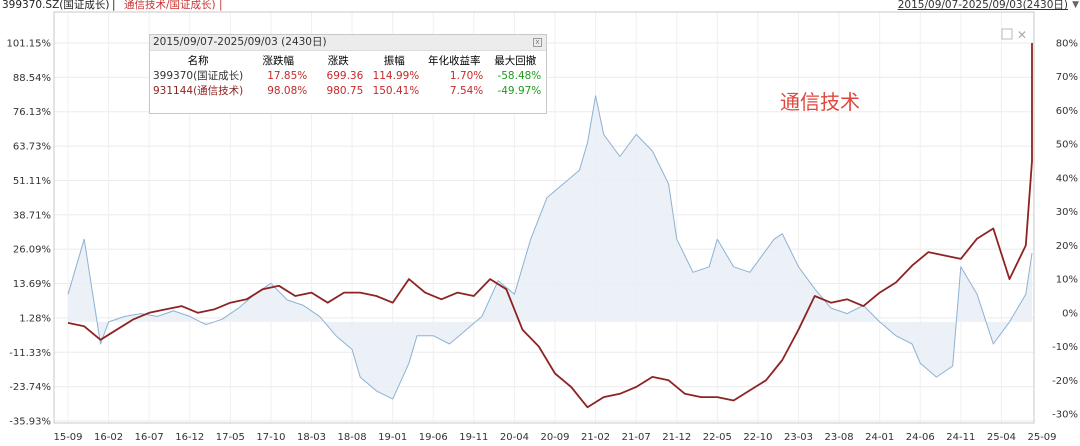 The width and height of the screenshot is (1080, 446). What do you see at coordinates (189, 437) in the screenshot?
I see `x-tick-label: 16-12` at bounding box center [189, 437].